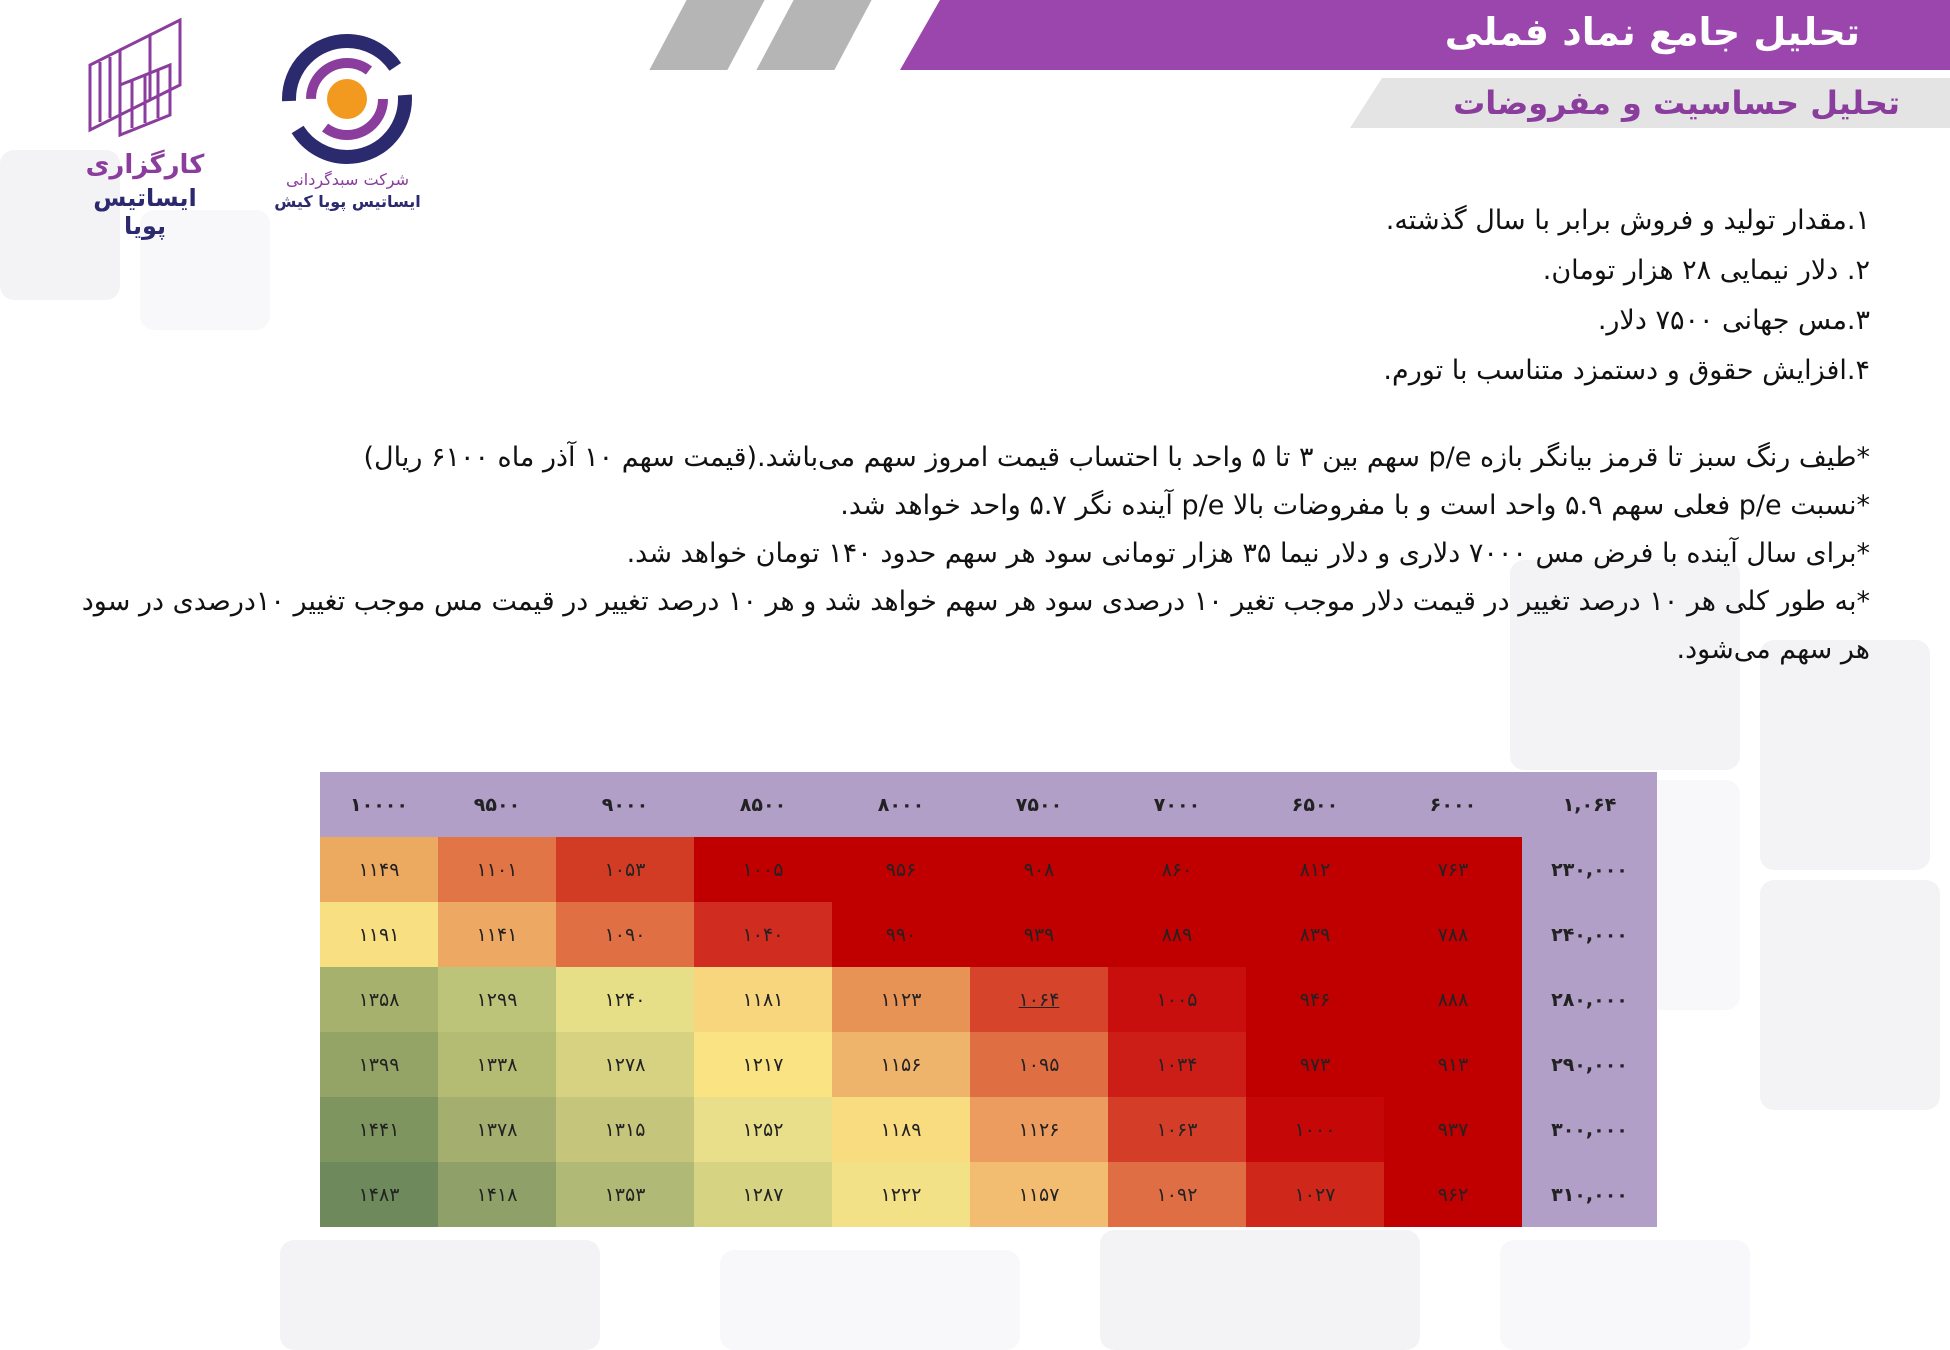 This screenshot has width=1950, height=1350. I want to click on table-cell-value: ۱۰۴۰, so click(763, 934).